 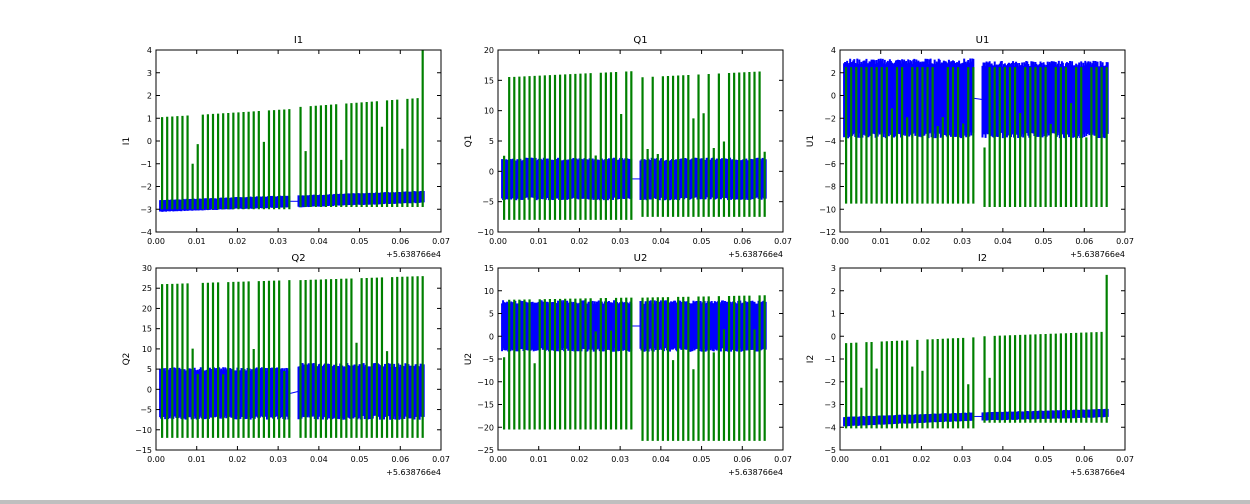 What do you see at coordinates (147, 349) in the screenshot?
I see `y-tick-label: 10` at bounding box center [147, 349].